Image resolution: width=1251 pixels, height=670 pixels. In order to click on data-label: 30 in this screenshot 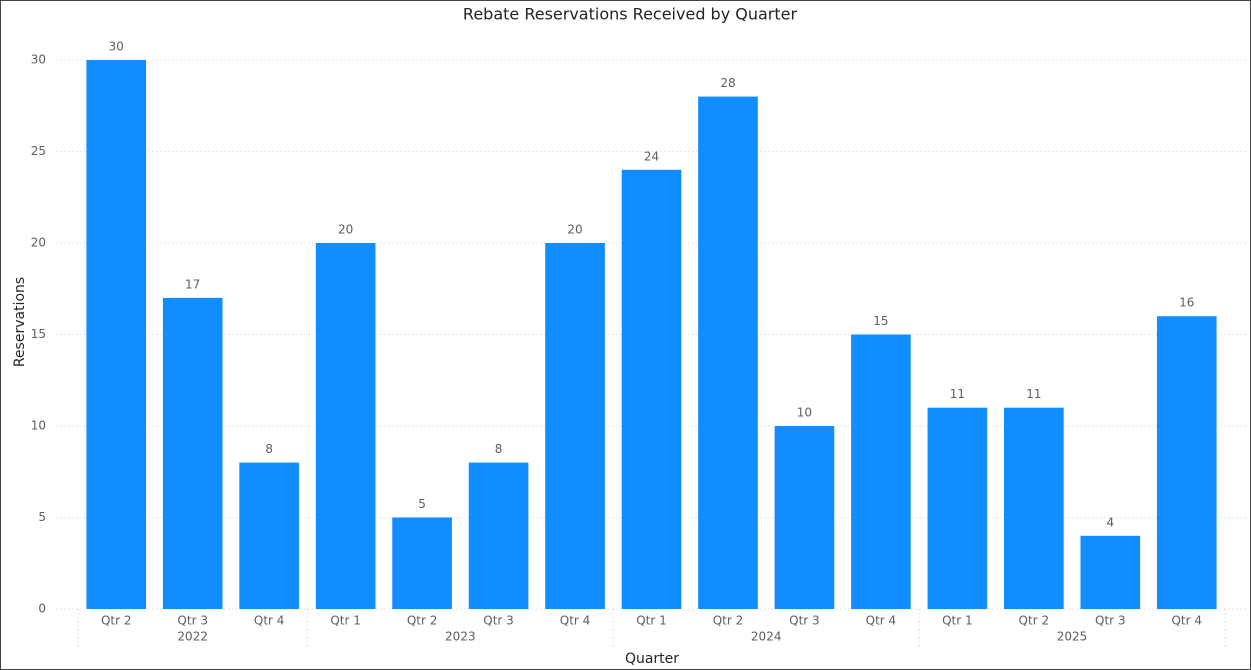, I will do `click(116, 47)`.